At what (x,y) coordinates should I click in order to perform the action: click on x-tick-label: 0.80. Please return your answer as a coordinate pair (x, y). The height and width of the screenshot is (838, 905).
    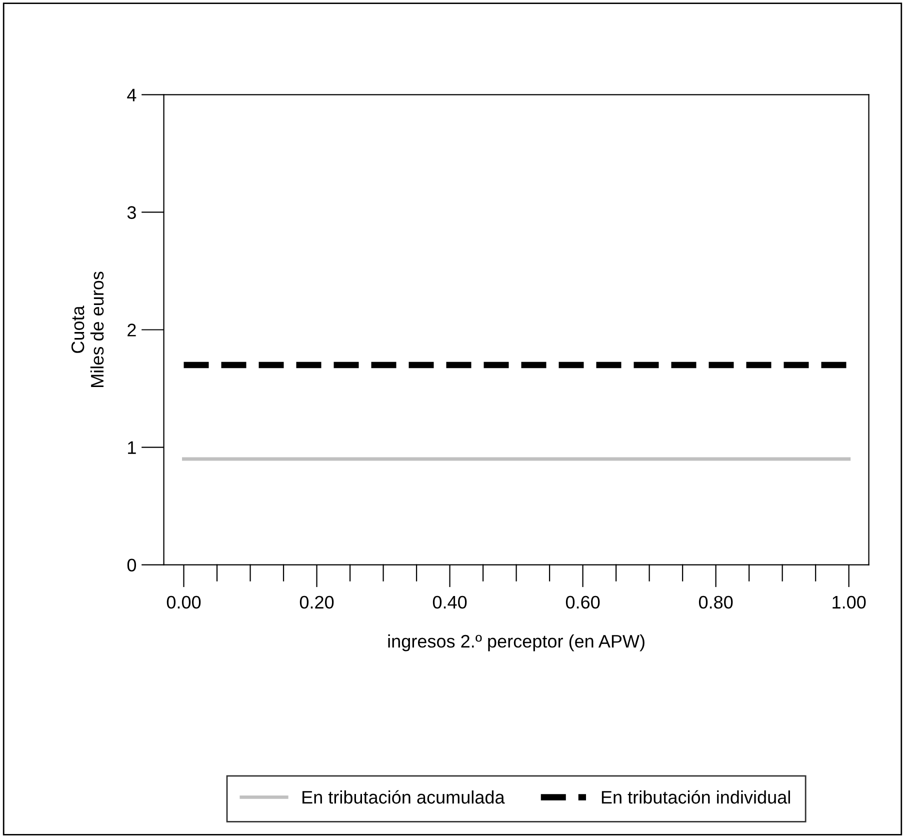
    Looking at the image, I should click on (715, 602).